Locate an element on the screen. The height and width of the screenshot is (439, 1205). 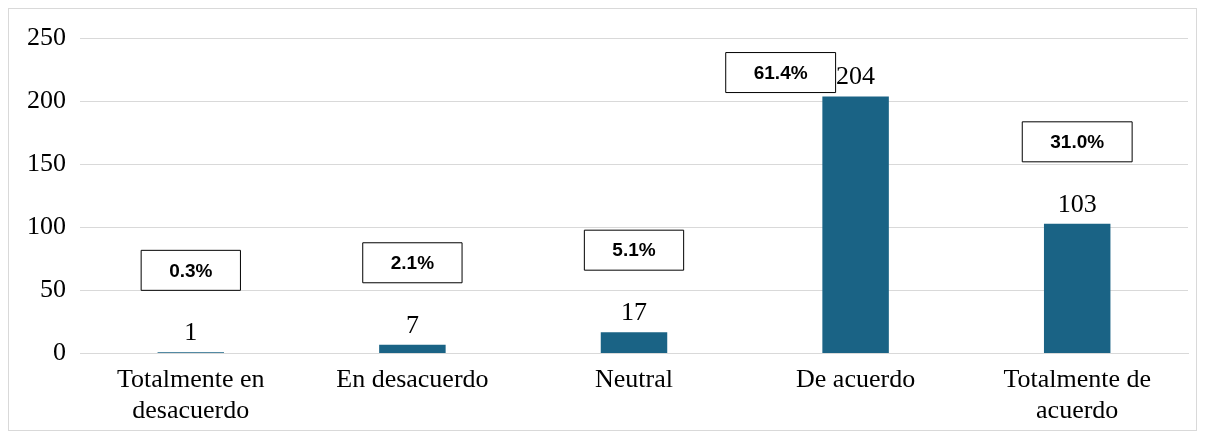
data-label: 7 is located at coordinates (412, 324).